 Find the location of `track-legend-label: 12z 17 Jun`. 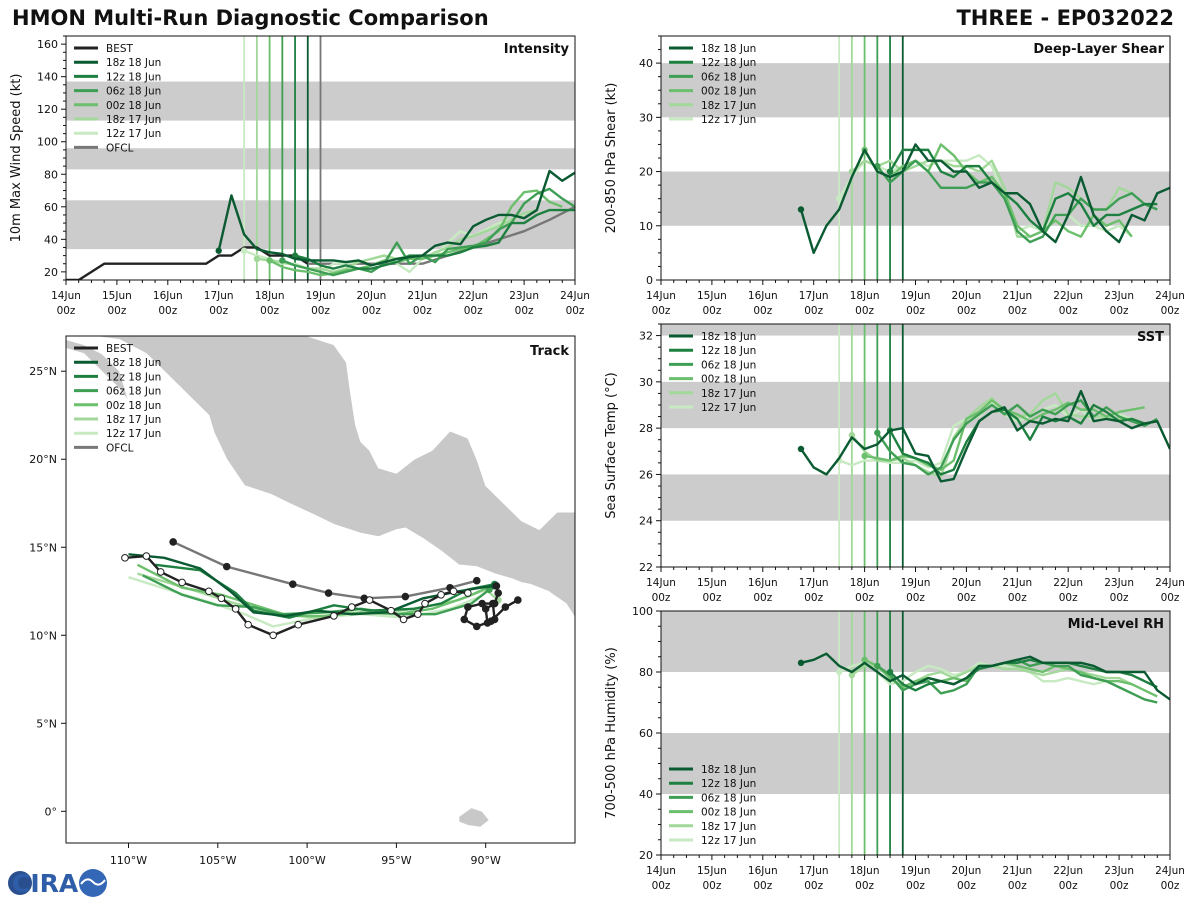

track-legend-label: 12z 17 Jun is located at coordinates (133, 434).